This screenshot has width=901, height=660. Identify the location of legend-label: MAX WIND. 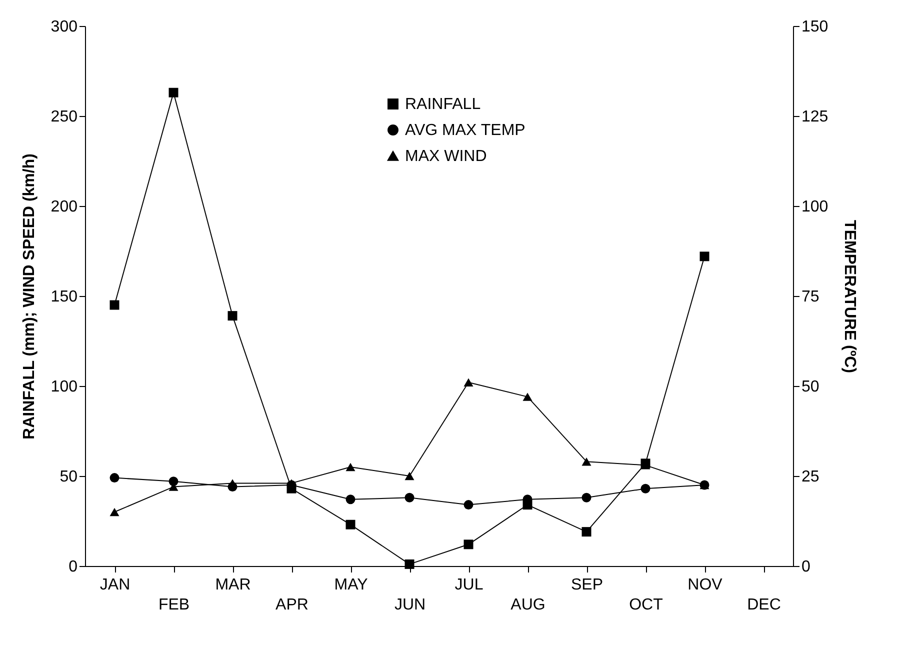
(446, 156).